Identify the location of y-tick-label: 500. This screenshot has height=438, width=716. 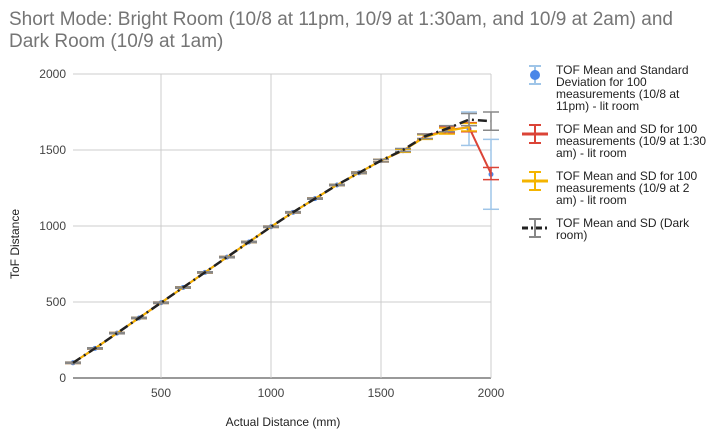
(56, 302).